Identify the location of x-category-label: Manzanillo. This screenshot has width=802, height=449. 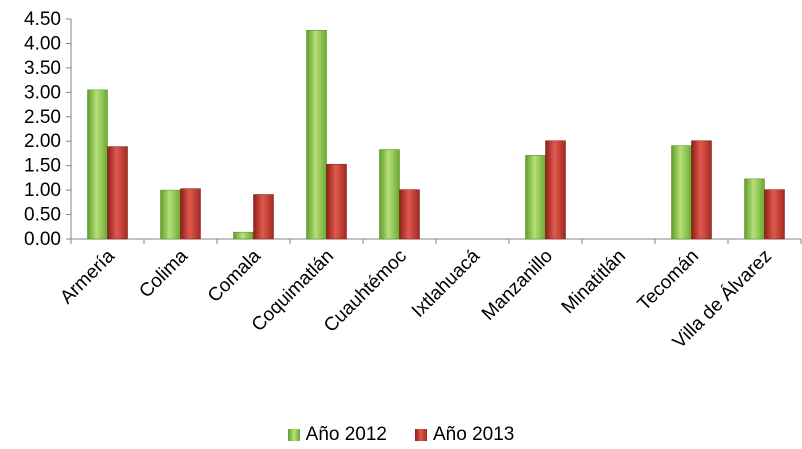
(517, 285).